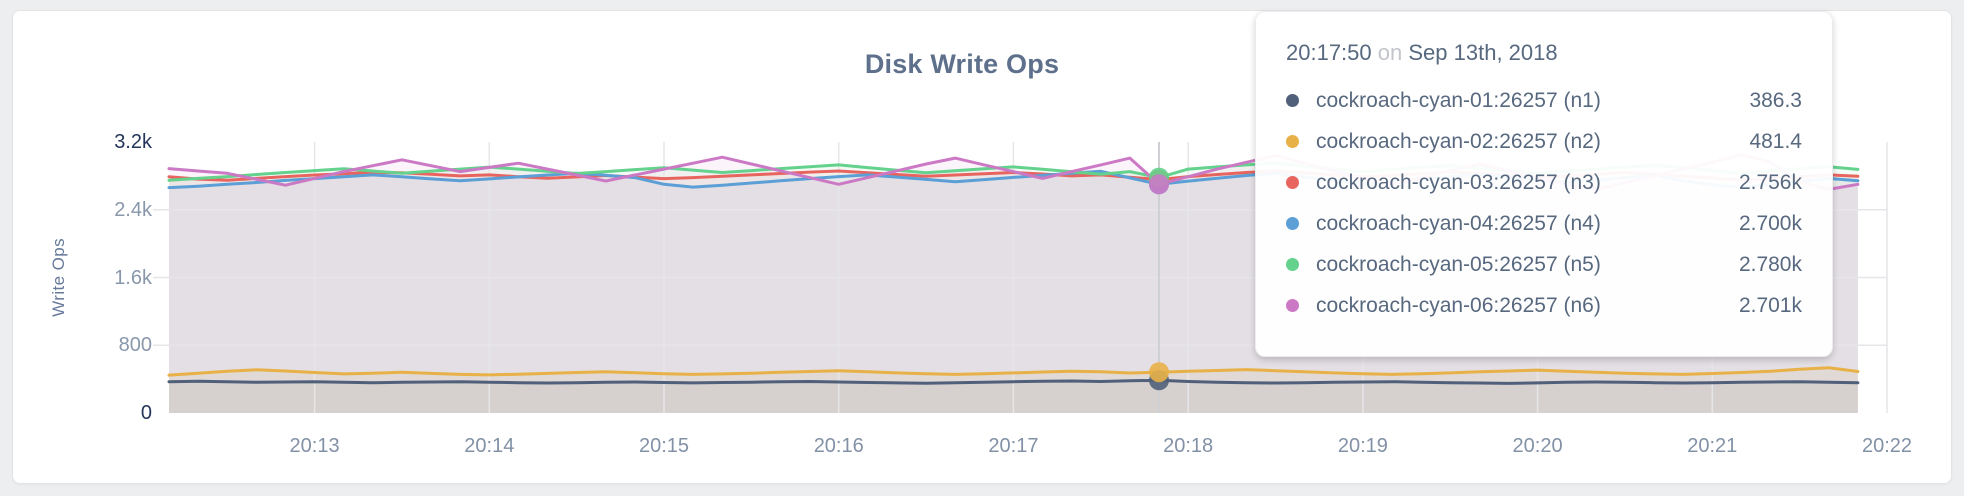 The image size is (1964, 496). Describe the element at coordinates (1770, 264) in the screenshot. I see `series-value: 2.780k` at that location.